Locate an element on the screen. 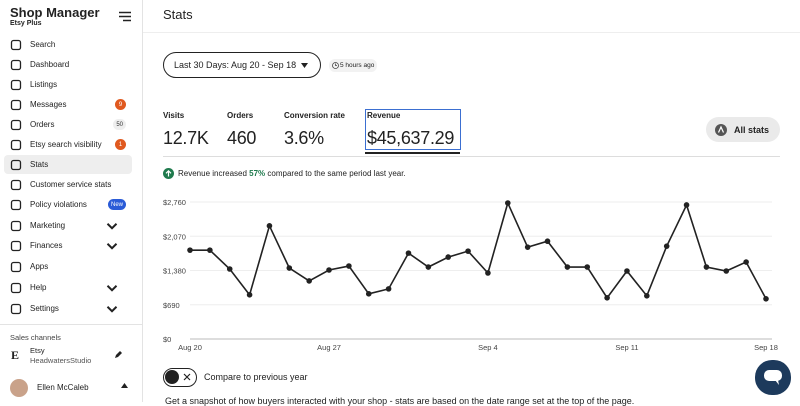 Image resolution: width=800 pixels, height=406 pixels. nav-label: Customer service stats is located at coordinates (71, 184).